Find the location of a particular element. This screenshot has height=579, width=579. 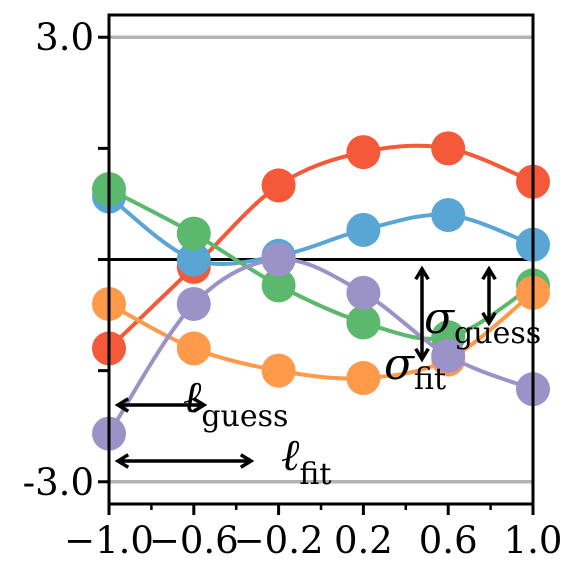

l-guess-sub: guess is located at coordinates (244, 416).